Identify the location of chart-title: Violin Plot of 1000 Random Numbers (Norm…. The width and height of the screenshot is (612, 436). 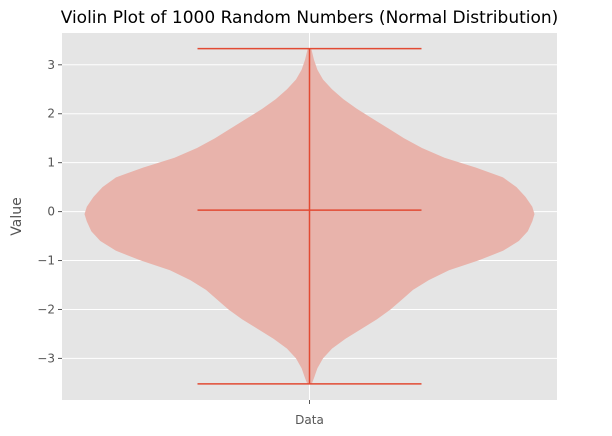
(310, 18).